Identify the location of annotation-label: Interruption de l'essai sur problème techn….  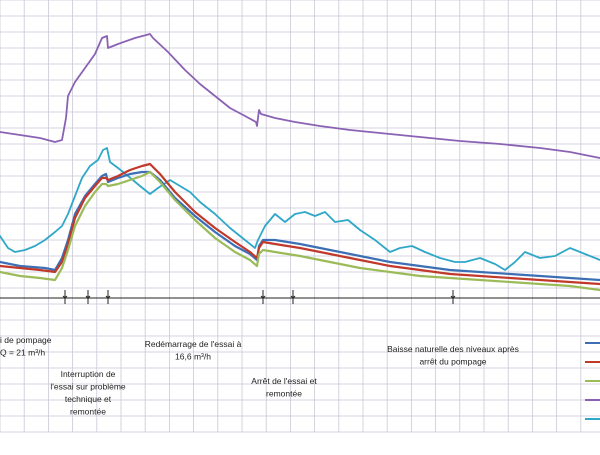
(88, 393).